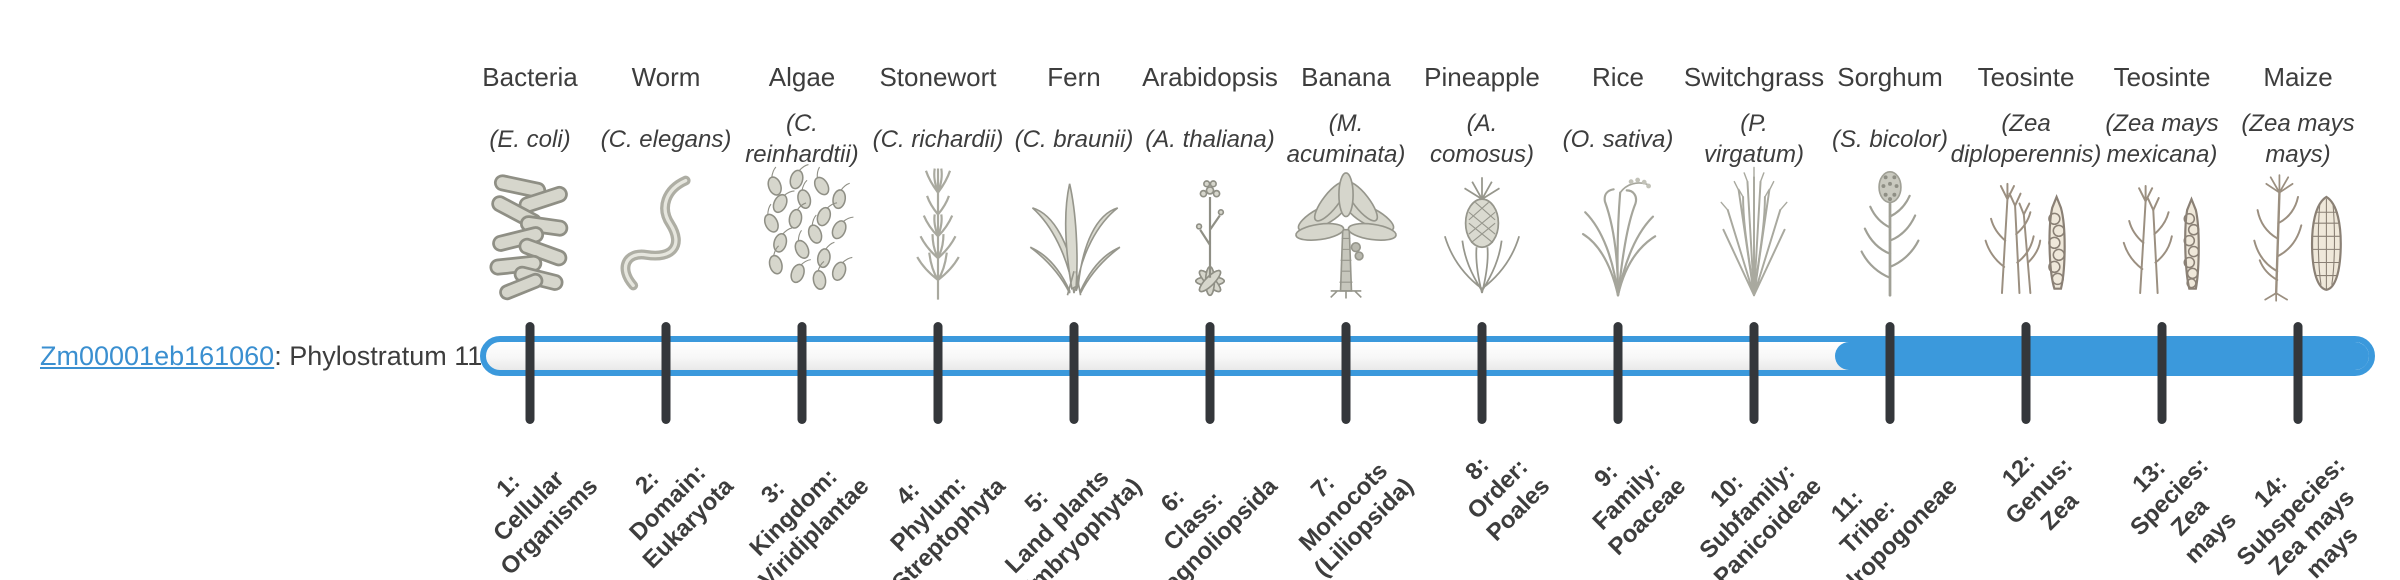 The width and height of the screenshot is (2400, 580). Describe the element at coordinates (1617, 77) in the screenshot. I see `organism-name-rice: Rice` at that location.